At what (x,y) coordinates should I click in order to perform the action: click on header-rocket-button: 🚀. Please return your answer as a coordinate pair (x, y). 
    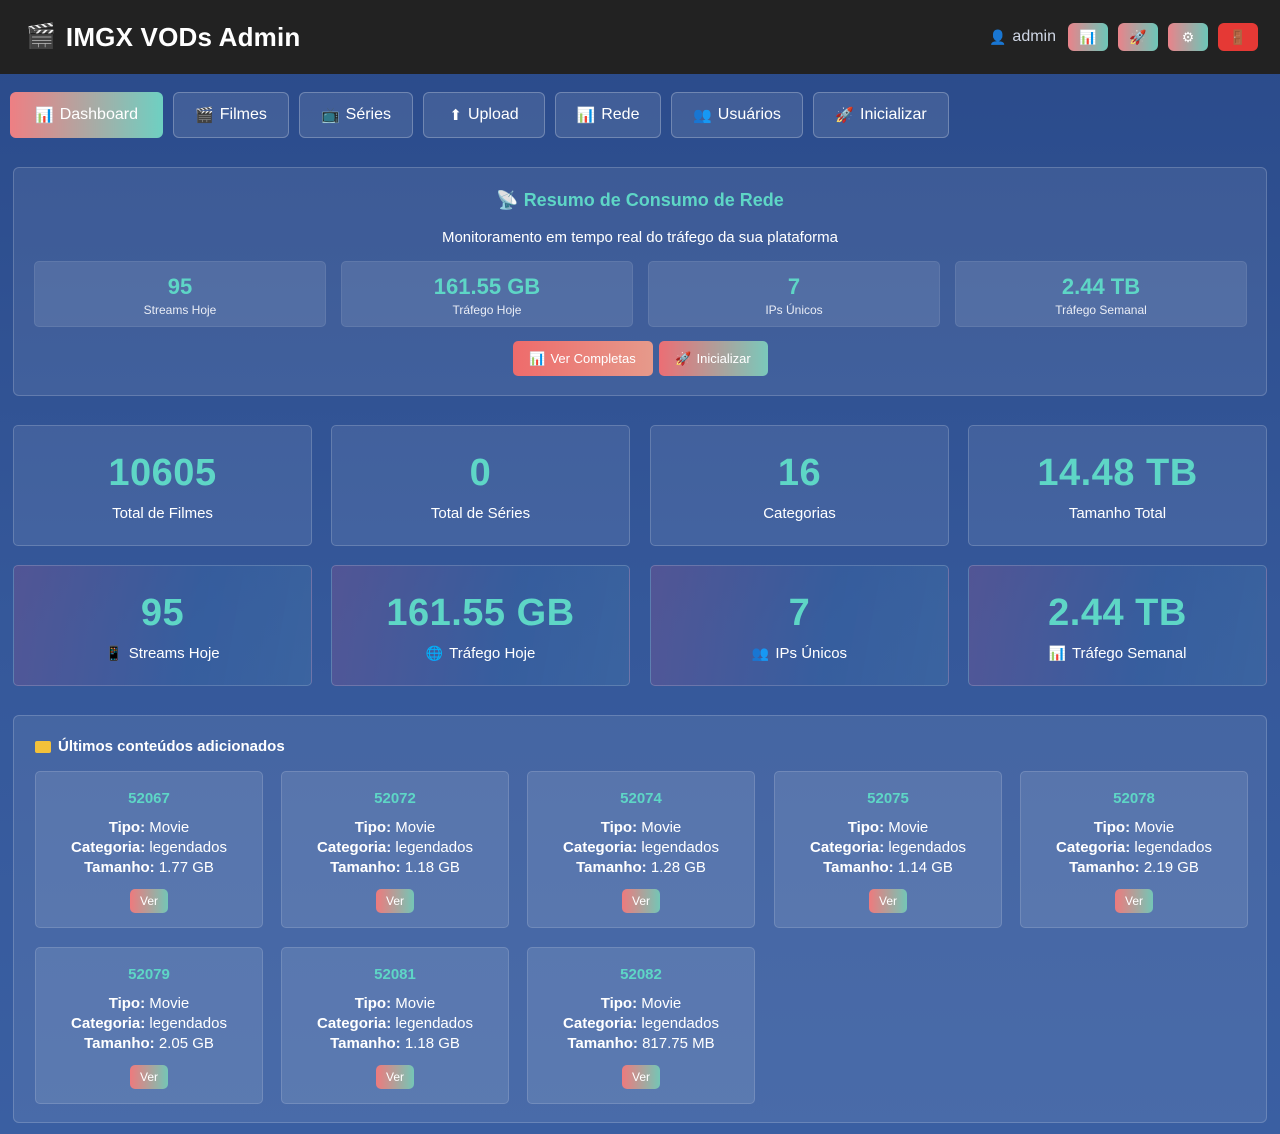
    Looking at the image, I should click on (1138, 37).